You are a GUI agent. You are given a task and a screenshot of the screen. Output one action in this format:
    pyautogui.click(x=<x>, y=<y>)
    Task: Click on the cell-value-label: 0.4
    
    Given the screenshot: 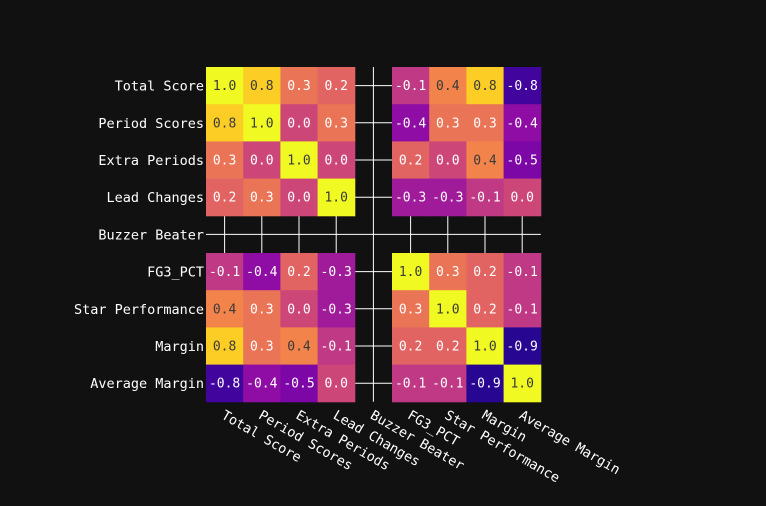 What is the action you would take?
    pyautogui.click(x=225, y=309)
    